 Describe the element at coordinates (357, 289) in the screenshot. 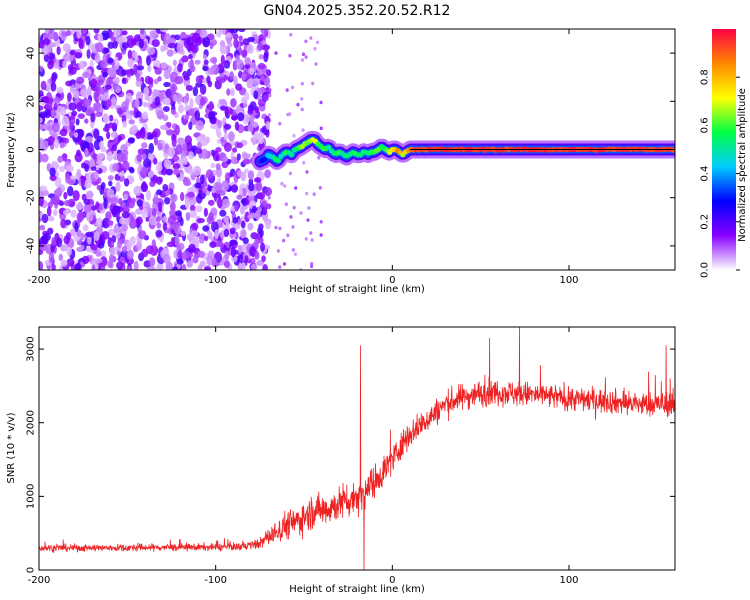

I see `spectrogram-x-label: Height of straight line (km)` at that location.